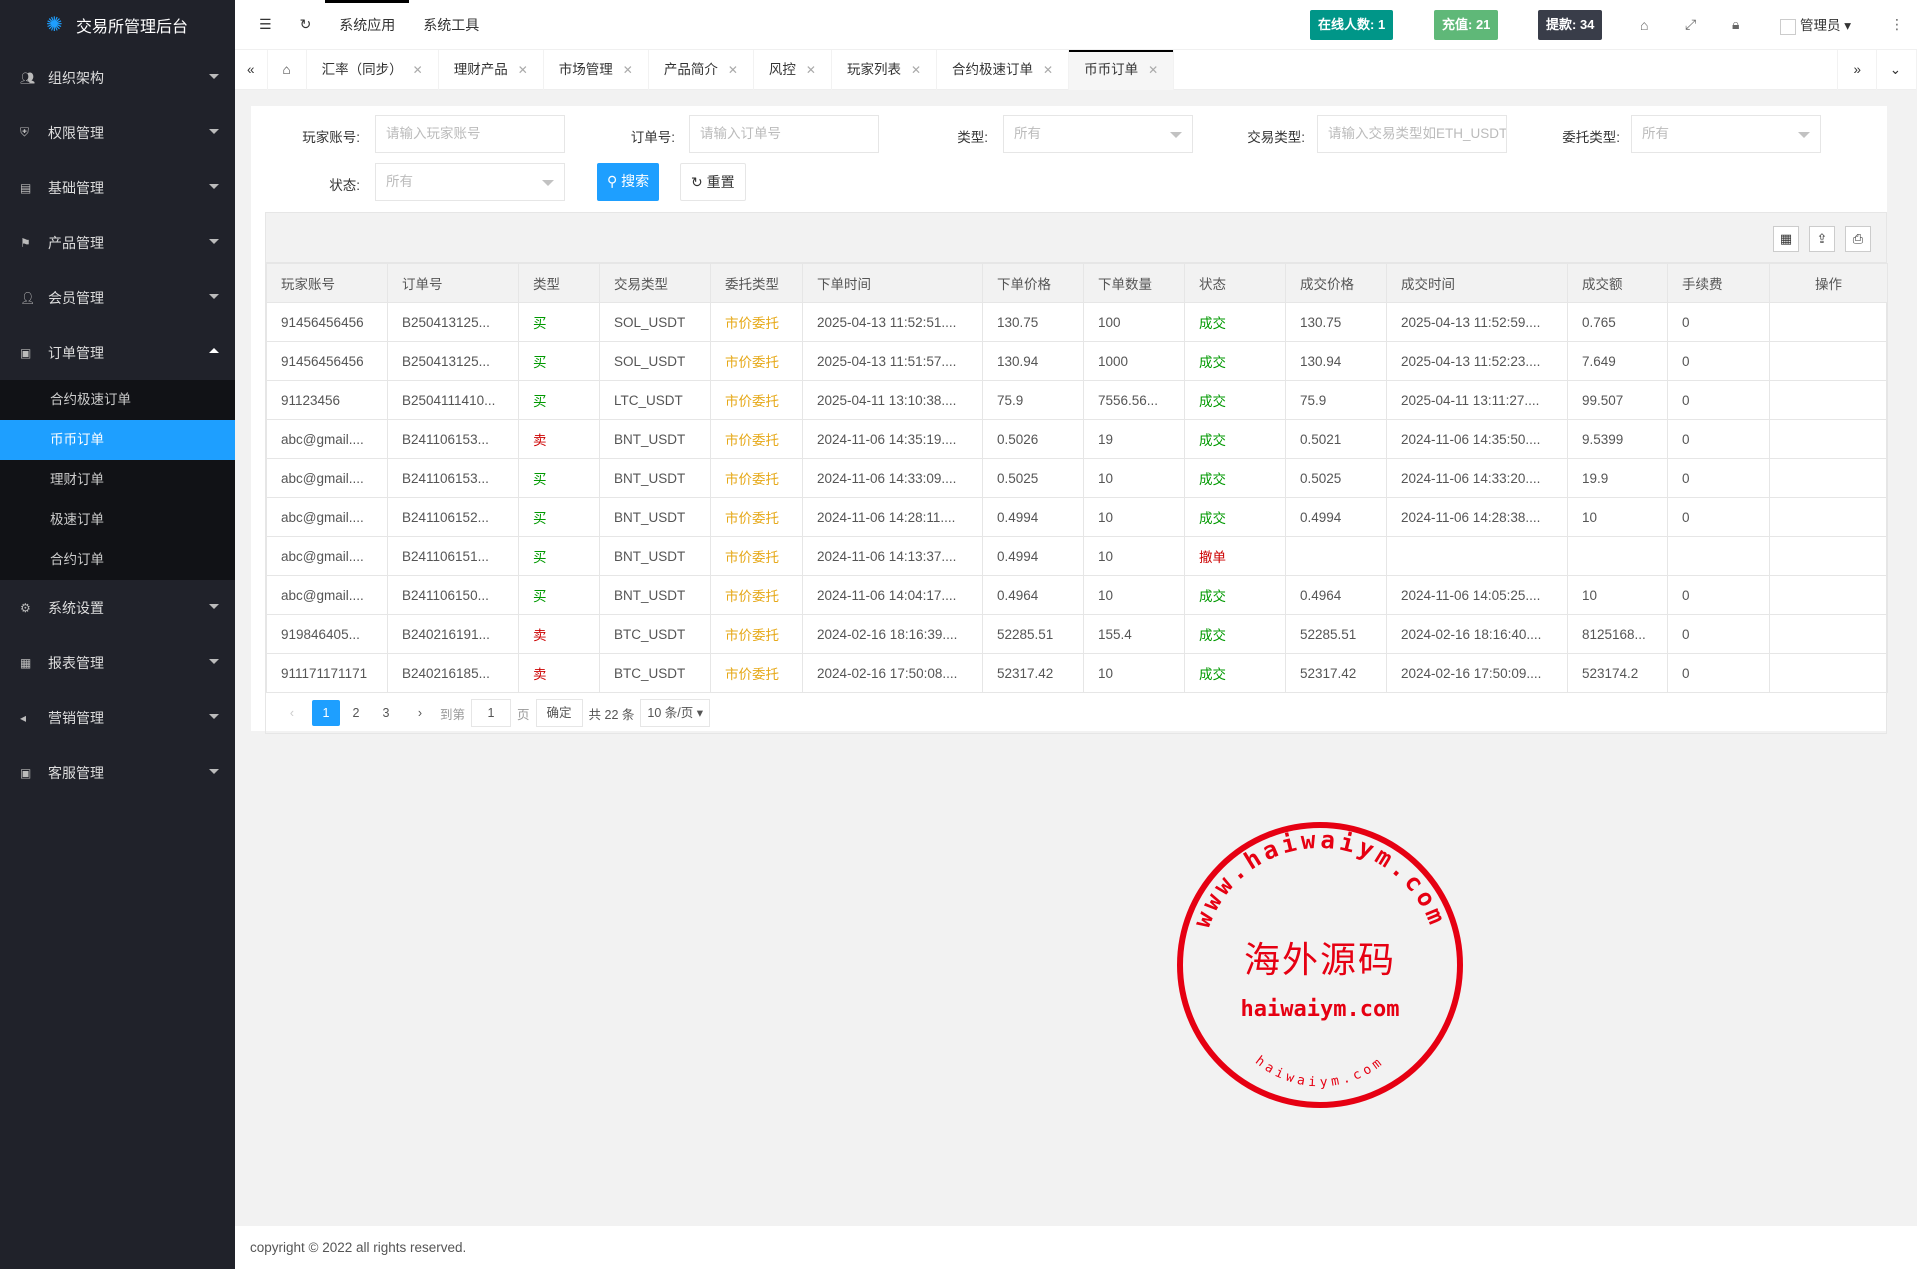 This screenshot has height=1269, width=1917. Describe the element at coordinates (265, 24) in the screenshot. I see `collapse-menu-icon: ☰` at that location.